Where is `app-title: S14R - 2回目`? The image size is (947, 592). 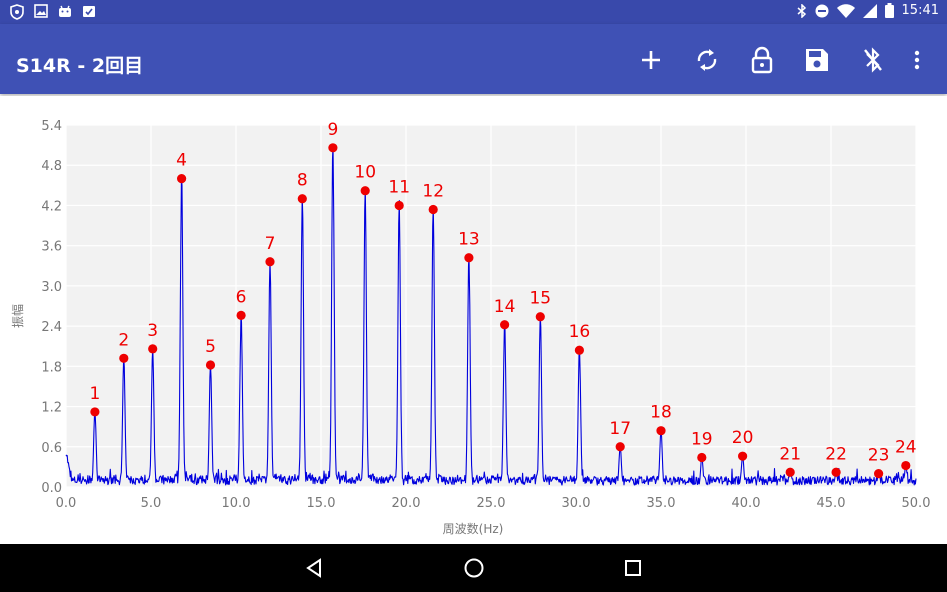 app-title: S14R - 2回目 is located at coordinates (80, 66).